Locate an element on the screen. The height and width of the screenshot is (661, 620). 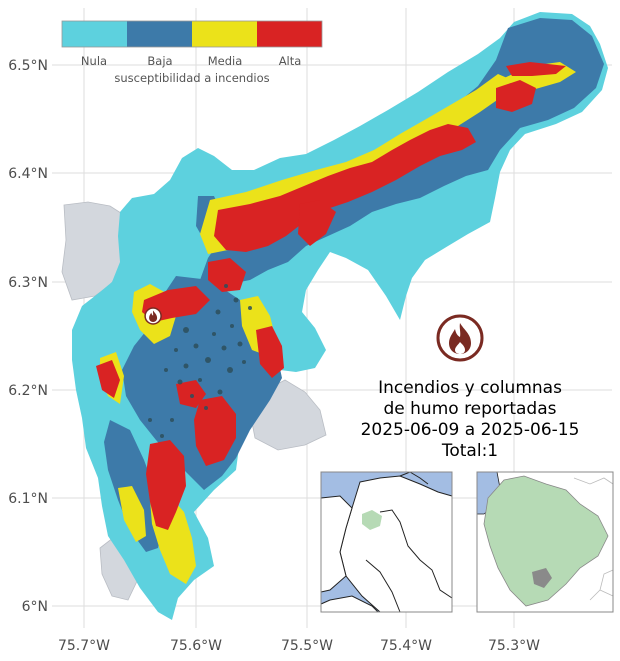
legend-label-media: Media is located at coordinates (225, 61).